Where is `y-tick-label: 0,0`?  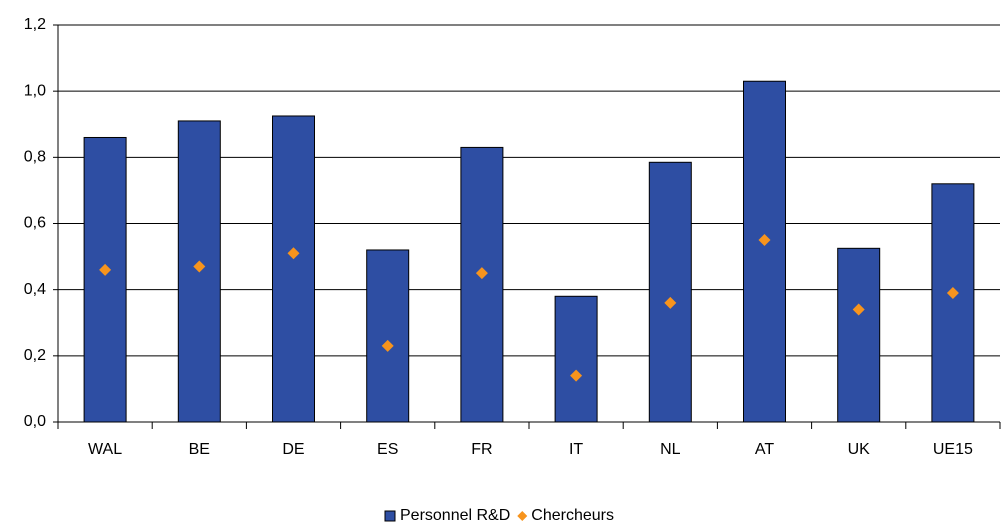
y-tick-label: 0,0 is located at coordinates (35, 421).